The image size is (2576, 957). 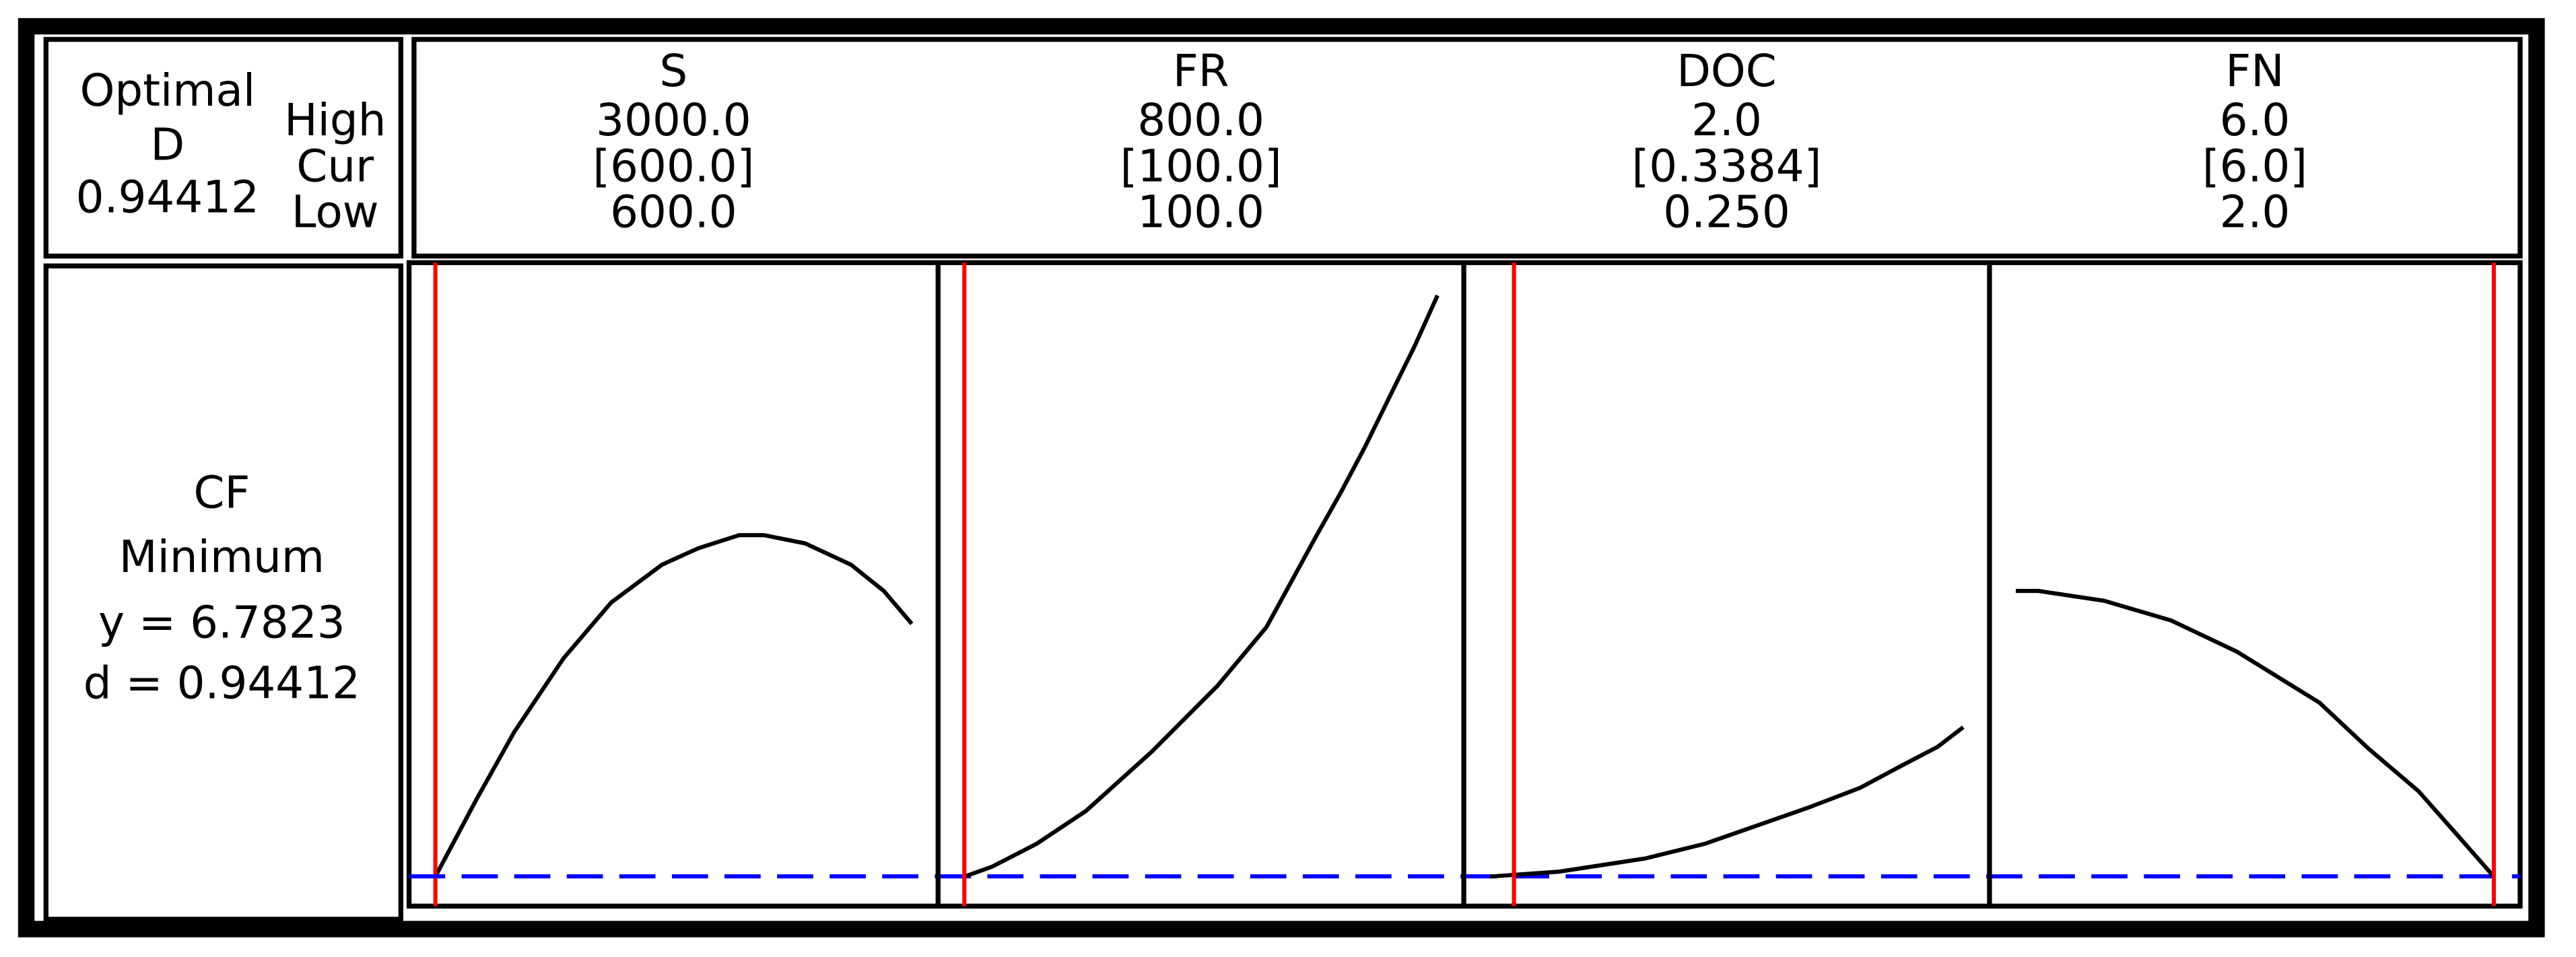 I want to click on factor-cur: [100.0], so click(x=1201, y=166).